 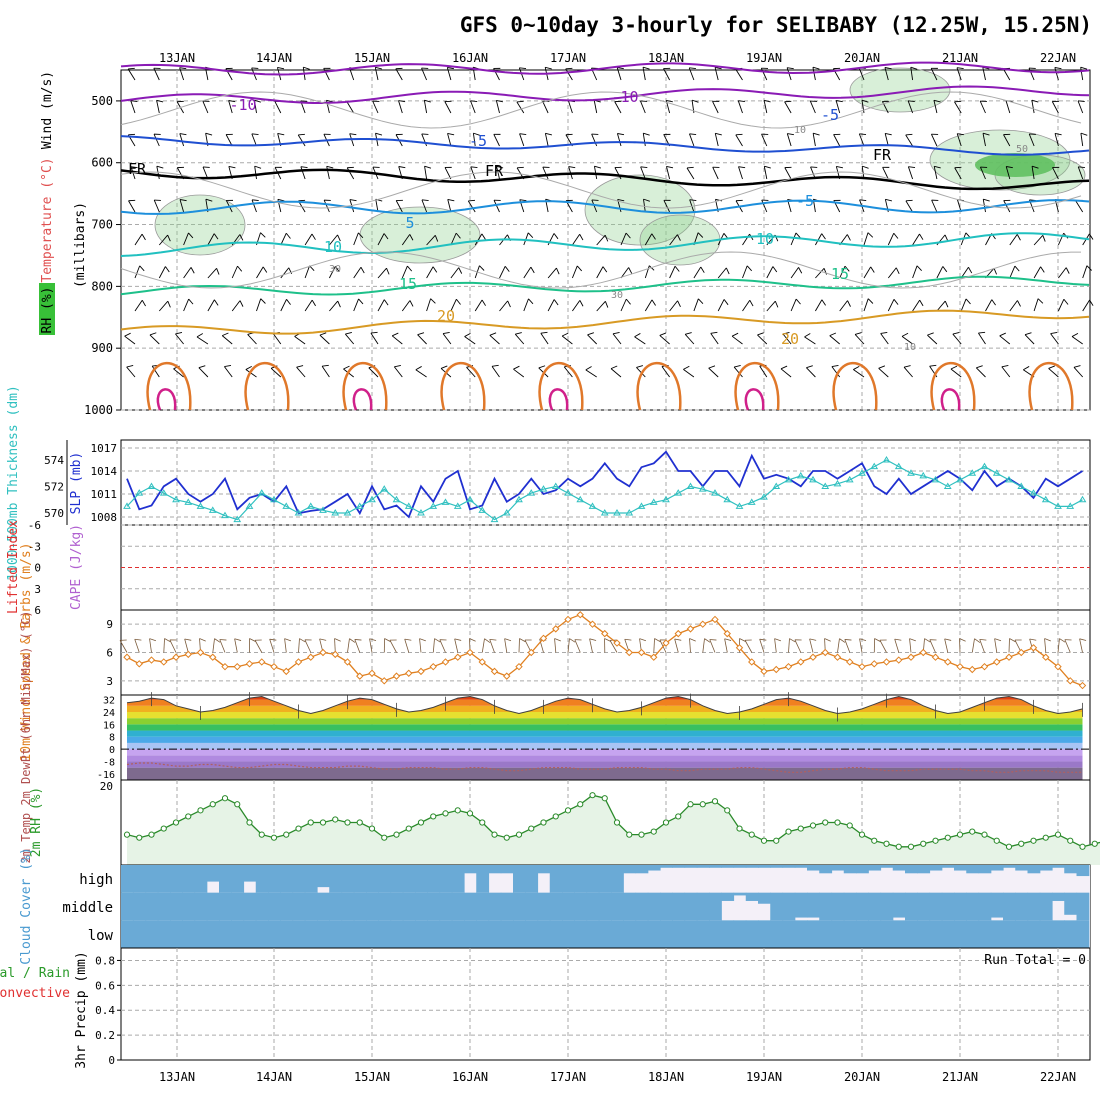 What do you see at coordinates (54, 513) in the screenshot?
I see `thickness-tick-label: 570` at bounding box center [54, 513].